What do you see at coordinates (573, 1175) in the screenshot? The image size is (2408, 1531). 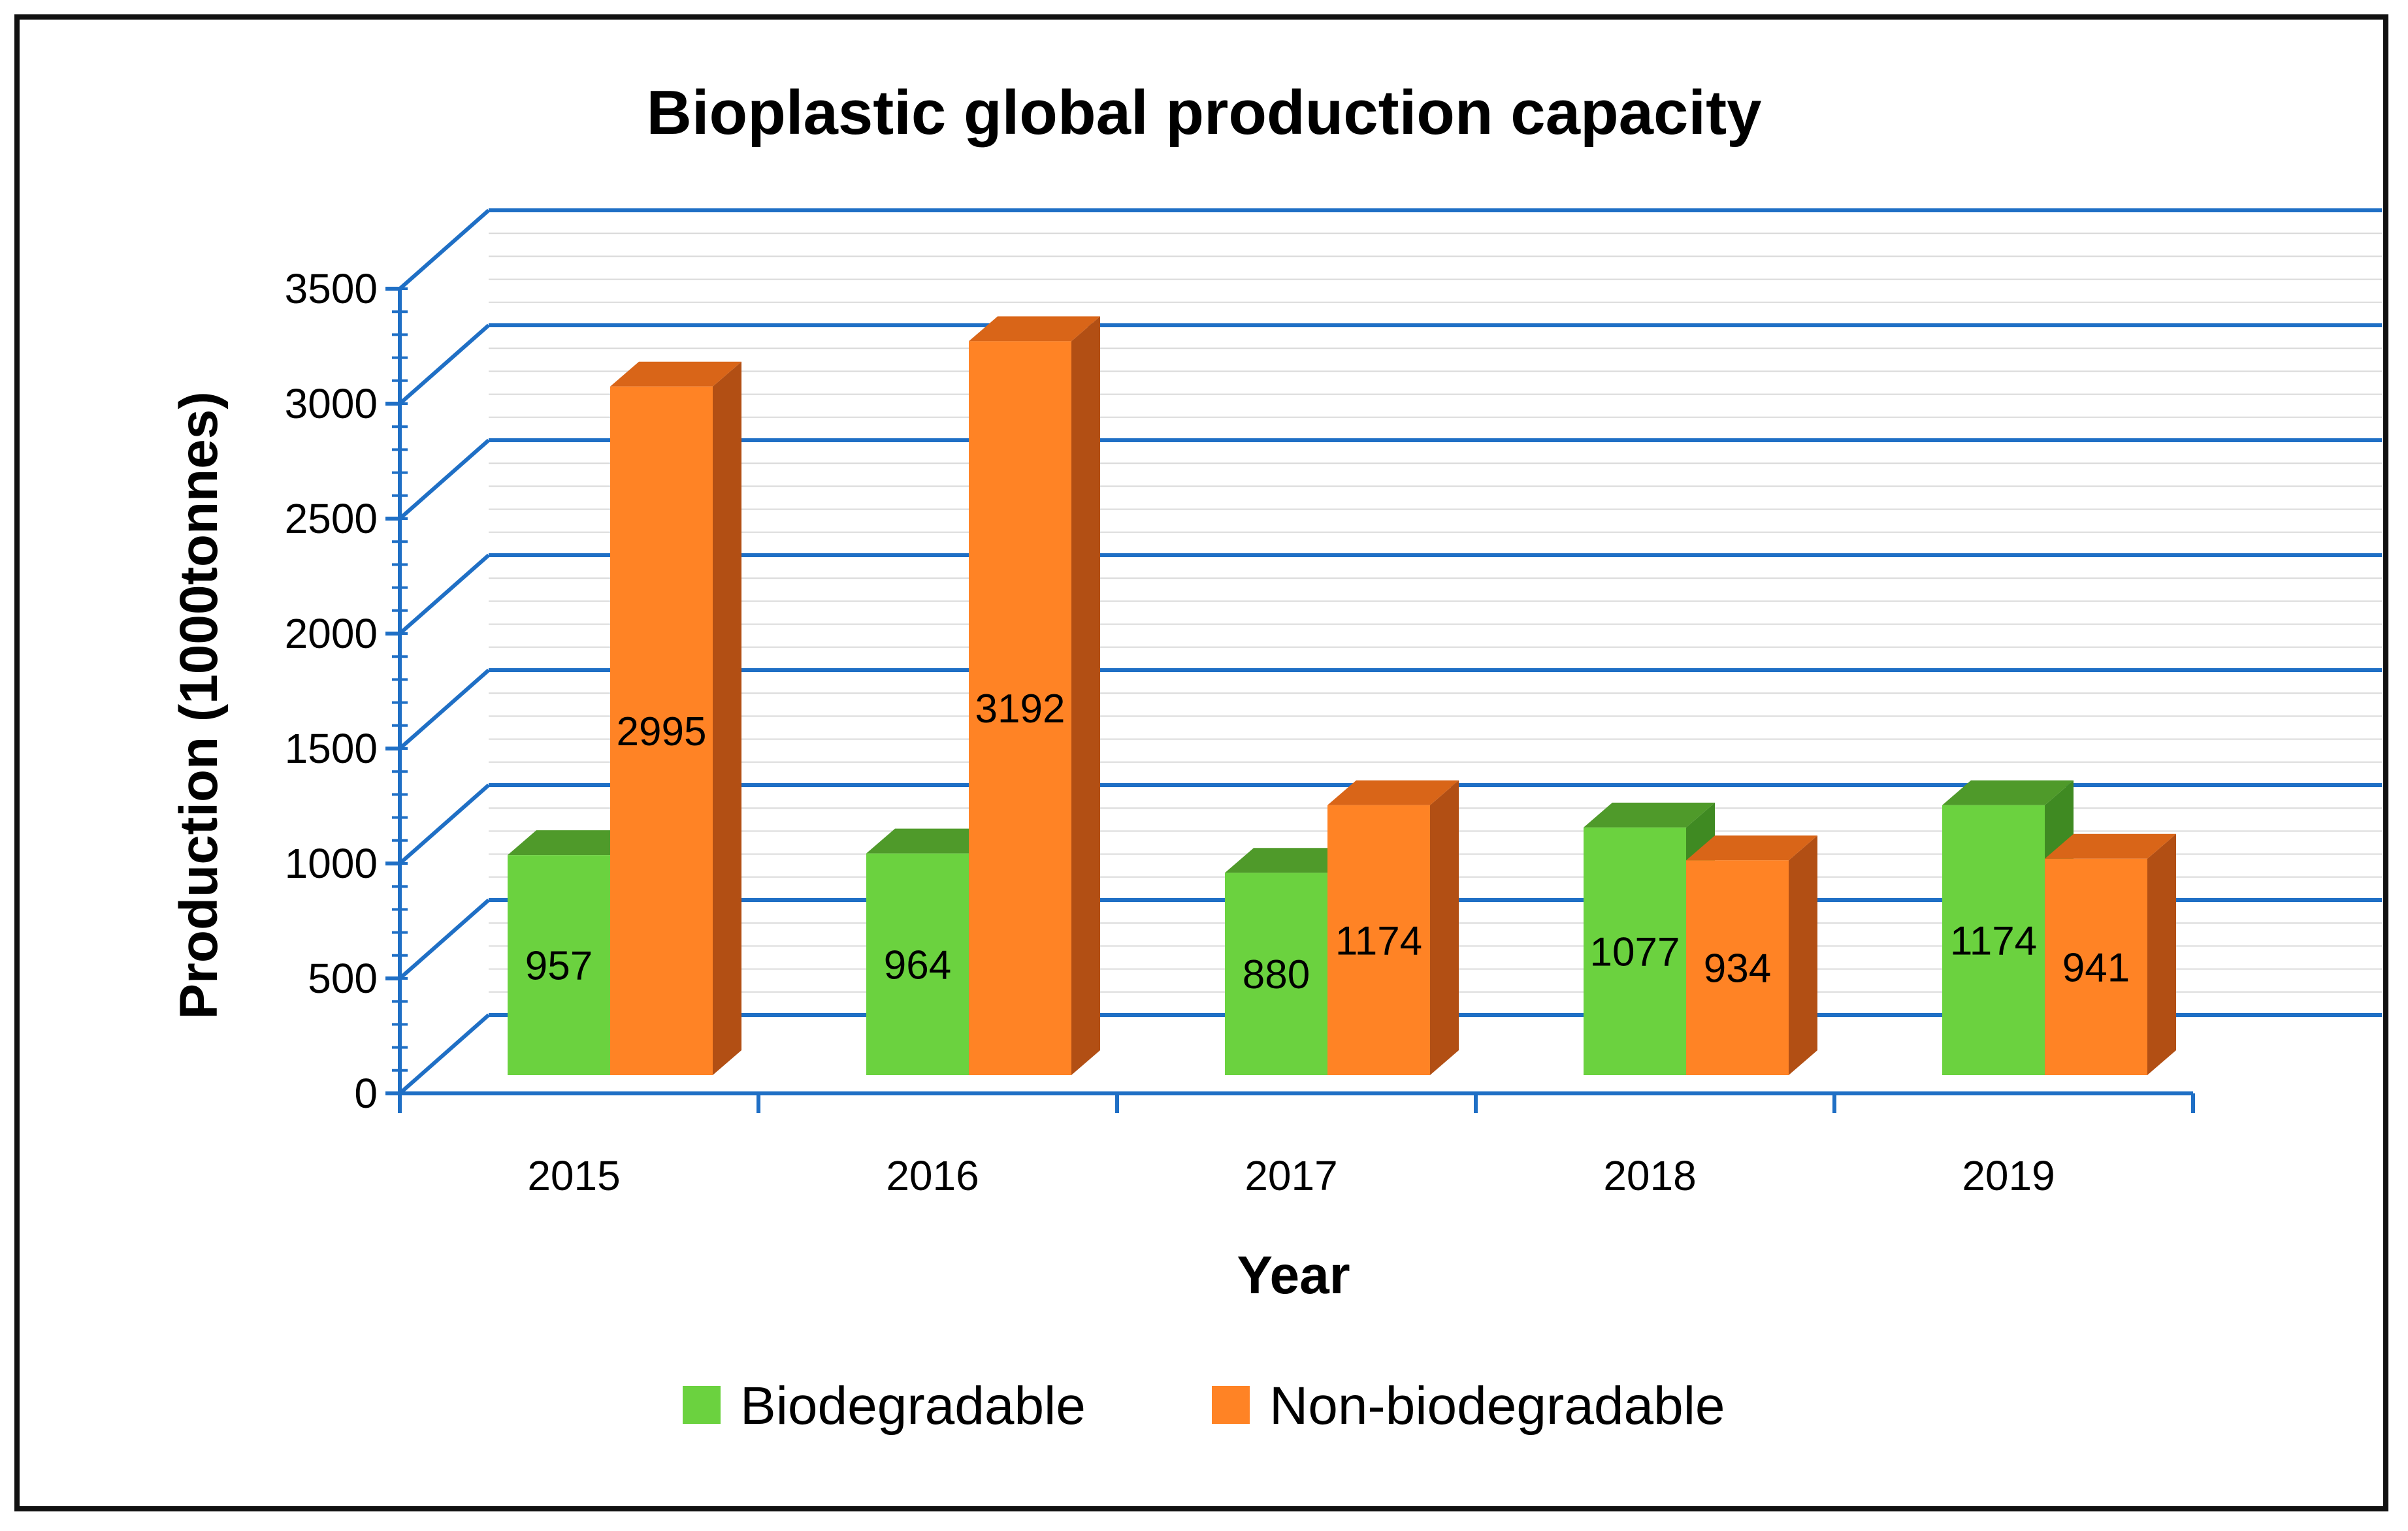 I see `x-tick-label: 2015` at bounding box center [573, 1175].